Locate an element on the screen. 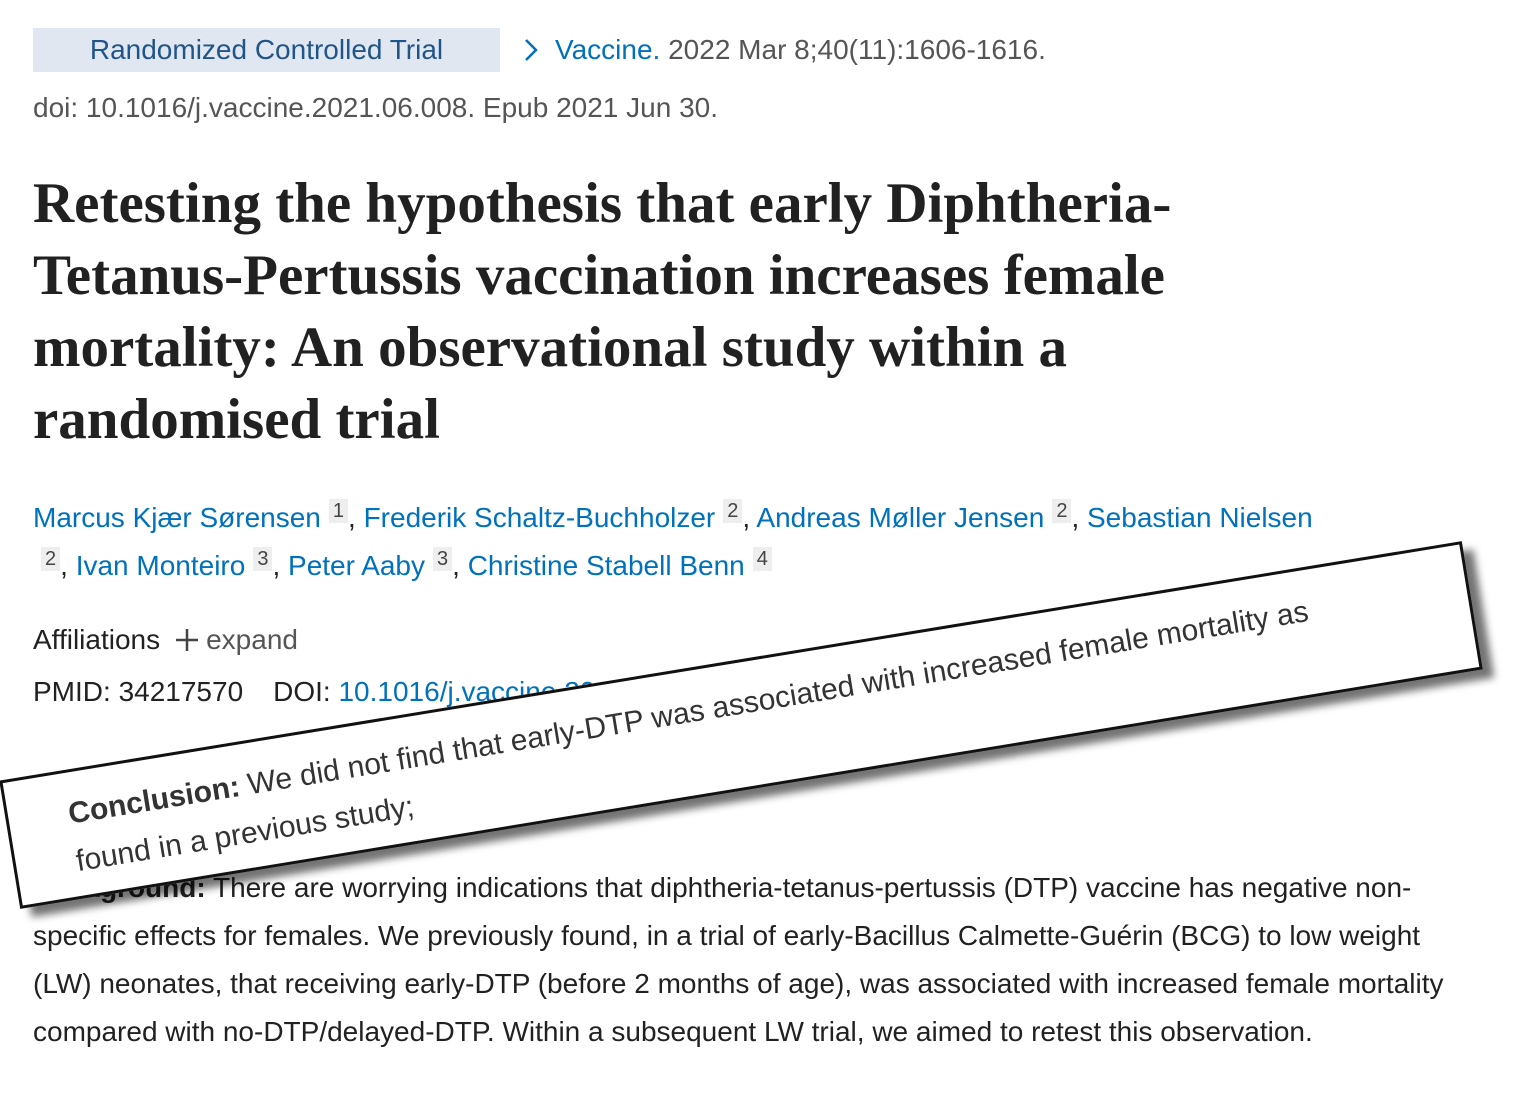 This screenshot has width=1516, height=1118. citation-text: 2022 Mar 8;40(11):1606-1616. is located at coordinates (857, 49).